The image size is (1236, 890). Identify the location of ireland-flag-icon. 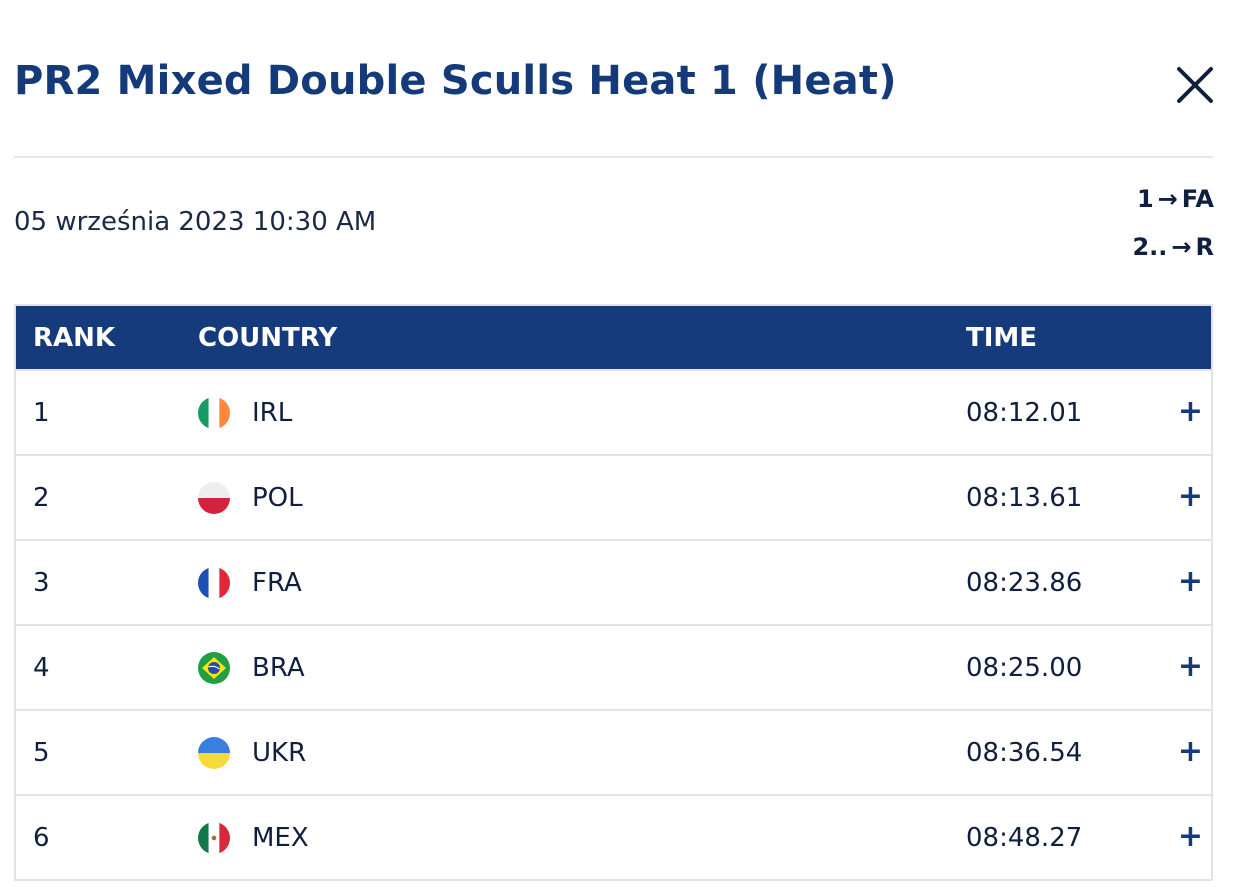
(214, 412).